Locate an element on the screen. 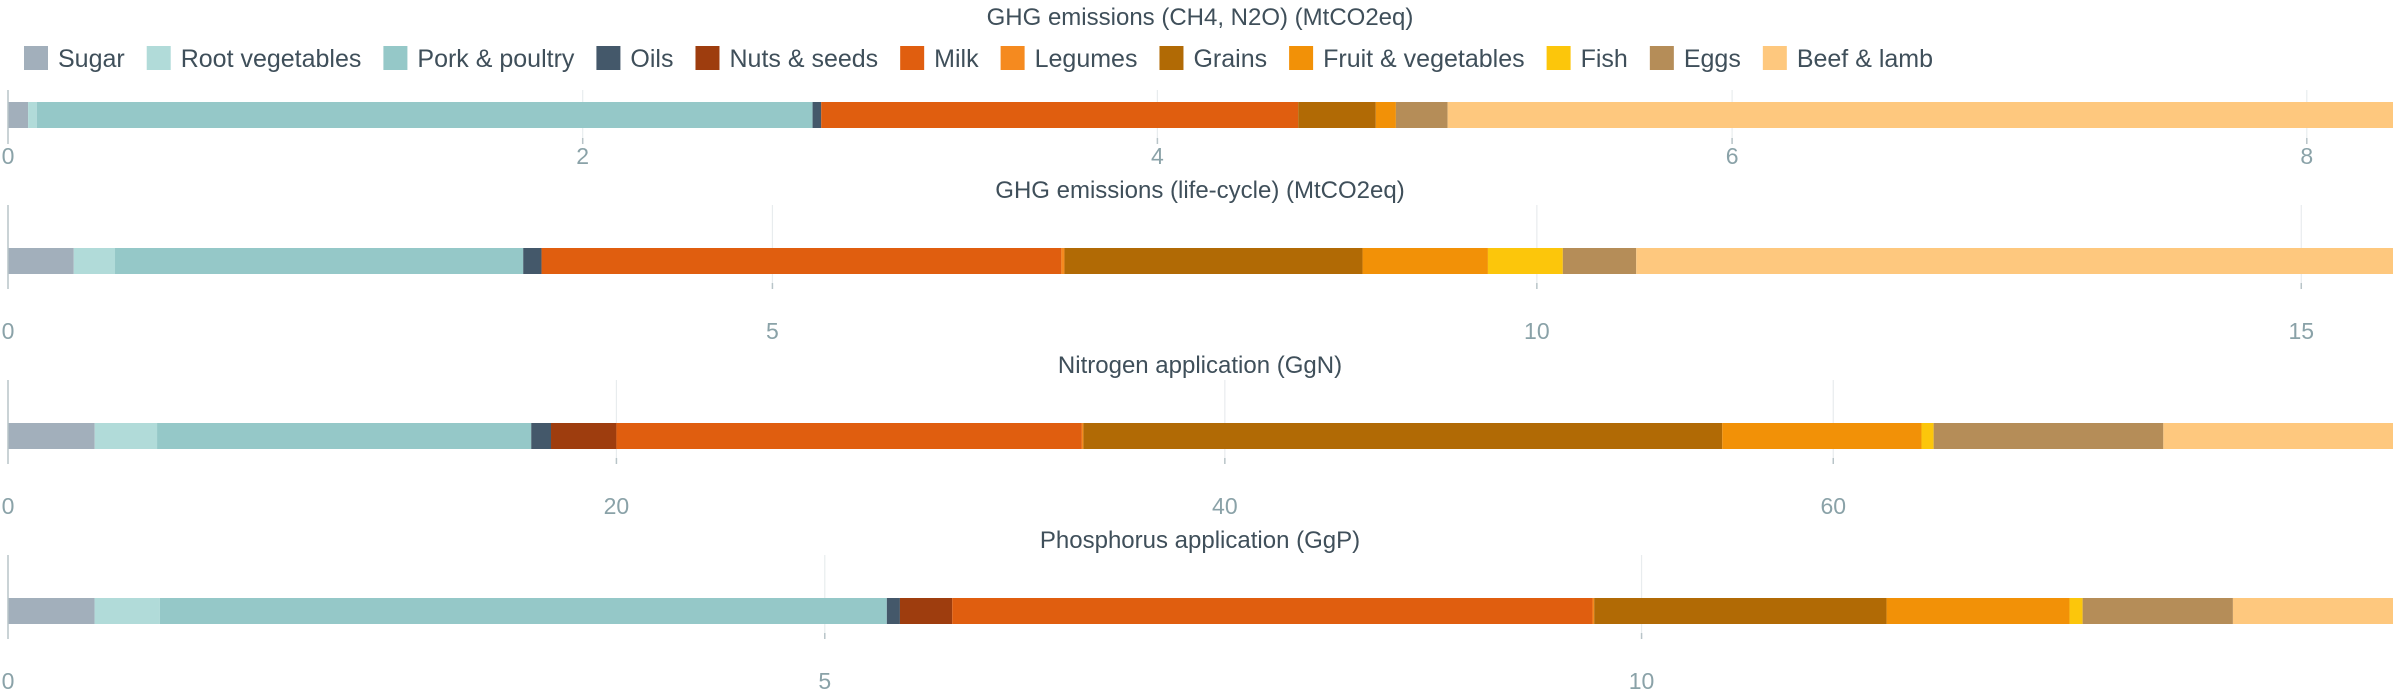 This screenshot has width=2400, height=700. legend-item-legumes: Legumes is located at coordinates (1069, 59).